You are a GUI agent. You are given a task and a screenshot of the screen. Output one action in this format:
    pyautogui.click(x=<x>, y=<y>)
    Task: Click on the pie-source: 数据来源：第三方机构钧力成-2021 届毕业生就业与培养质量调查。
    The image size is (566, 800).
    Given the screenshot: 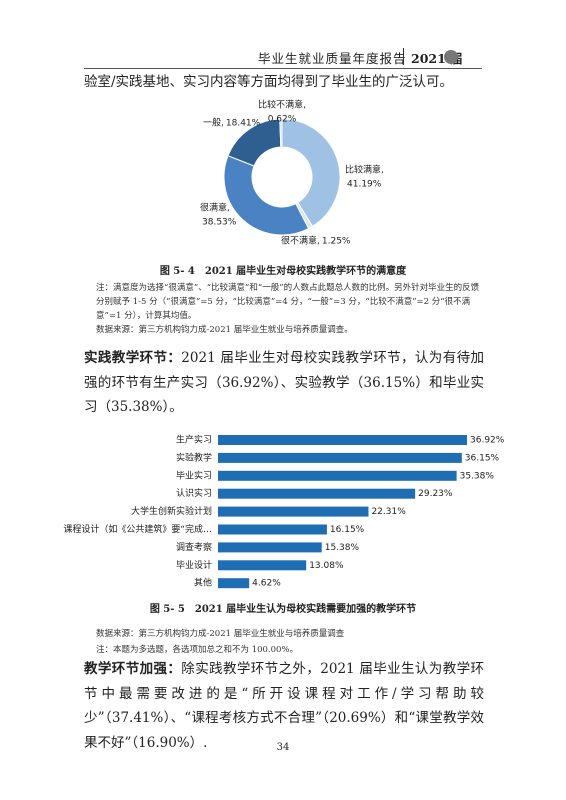 What is the action you would take?
    pyautogui.click(x=224, y=330)
    